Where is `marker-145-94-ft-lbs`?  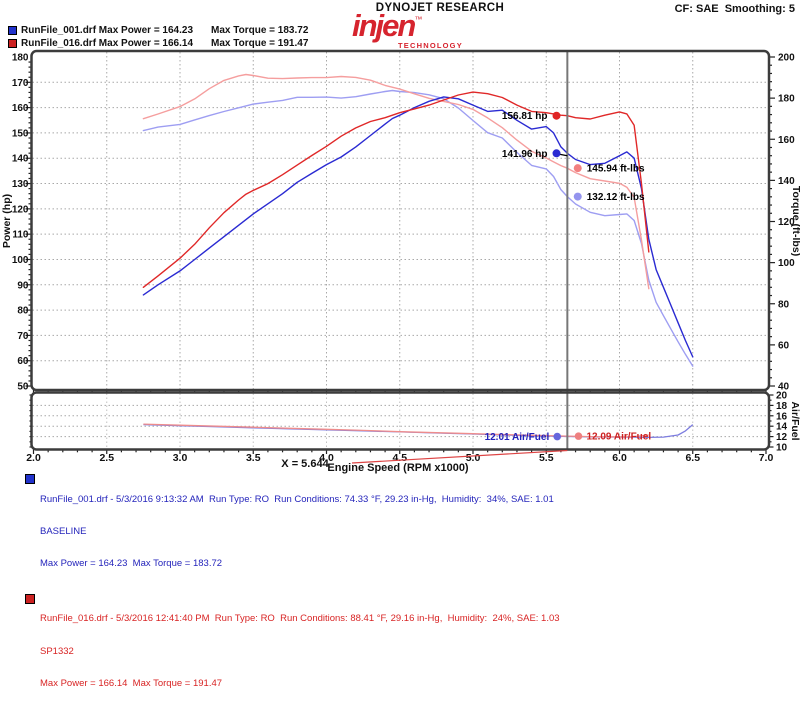
marker-145-94-ft-lbs is located at coordinates (577, 168).